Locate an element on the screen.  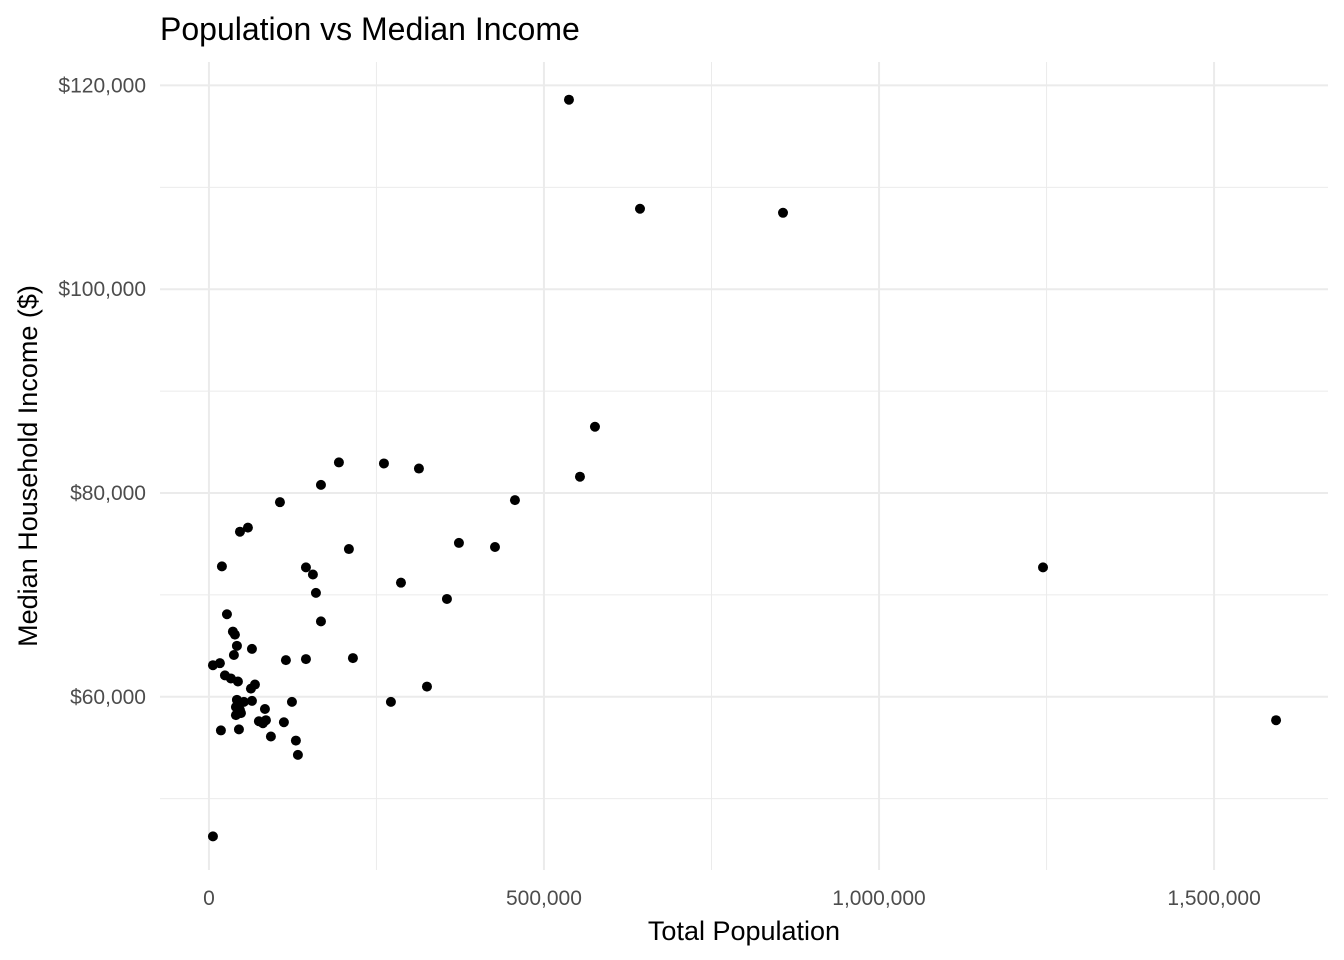
x-axis-label: Total Population is located at coordinates (744, 931).